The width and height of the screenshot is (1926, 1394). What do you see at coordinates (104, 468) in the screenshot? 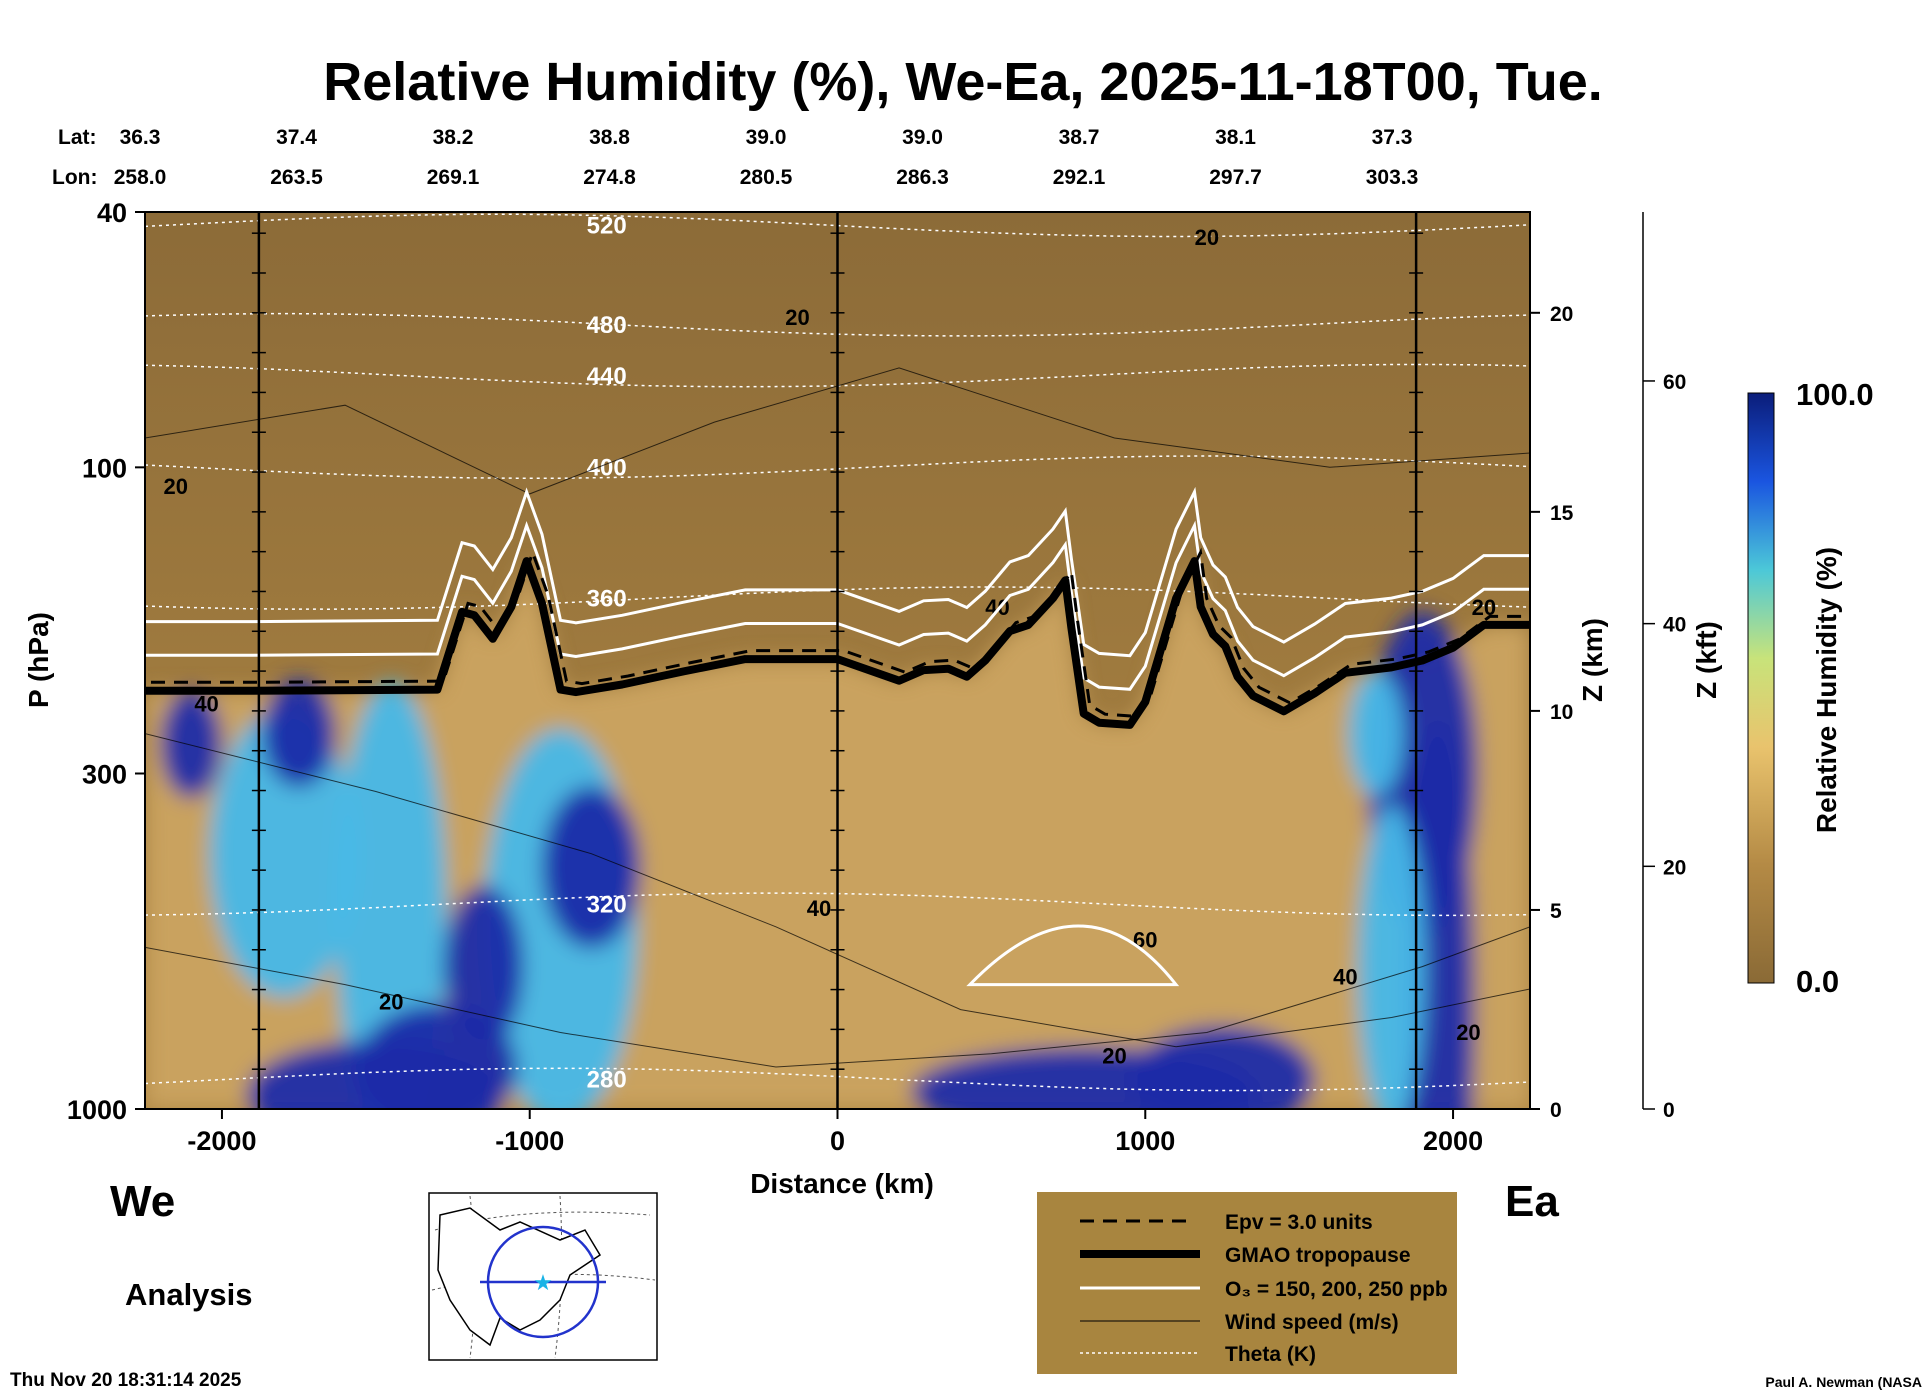
I see `y-tick-label: 100` at bounding box center [104, 468].